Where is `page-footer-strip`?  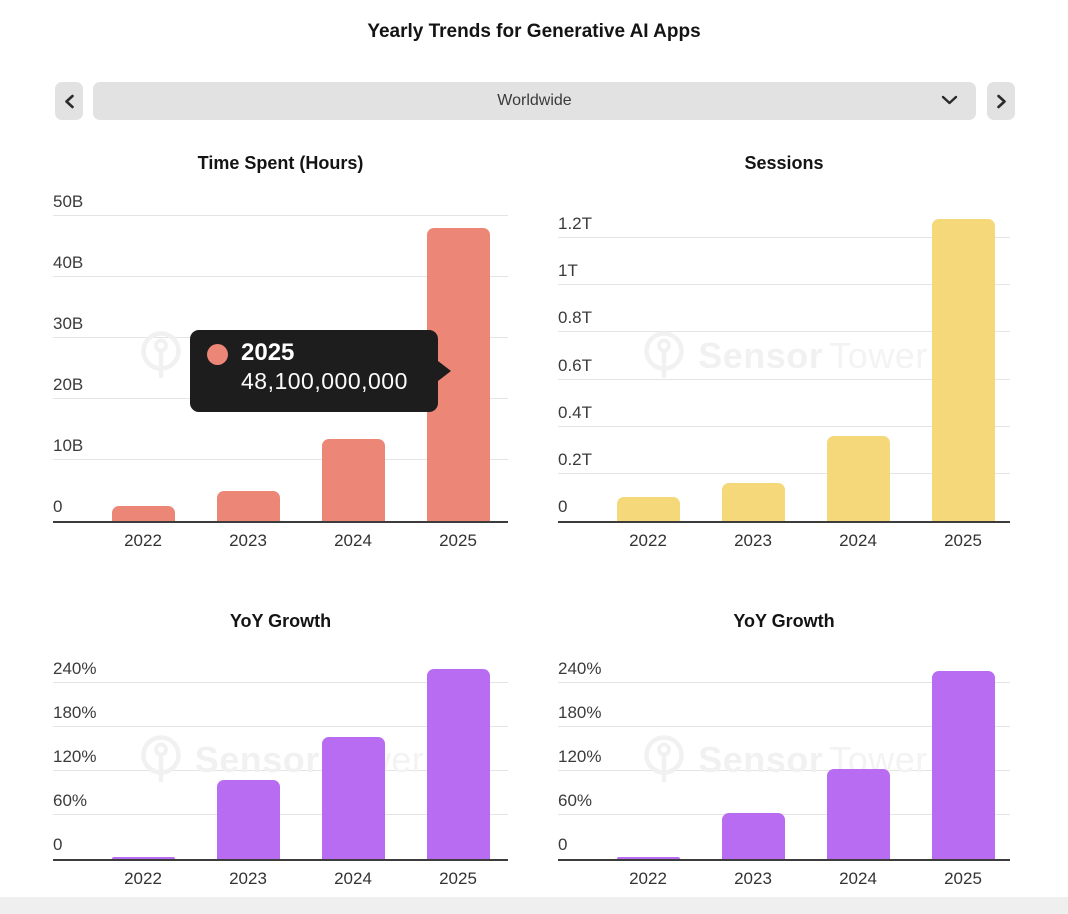
page-footer-strip is located at coordinates (534, 905).